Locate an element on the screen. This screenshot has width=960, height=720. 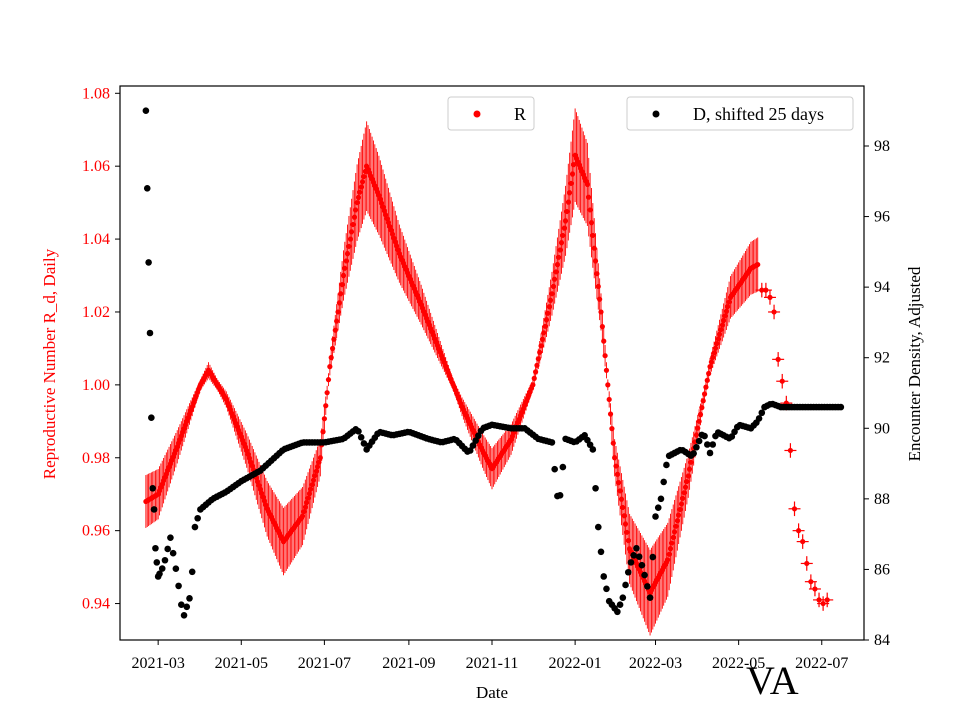
y-left-tick-label: 0.98 is located at coordinates (96, 458).